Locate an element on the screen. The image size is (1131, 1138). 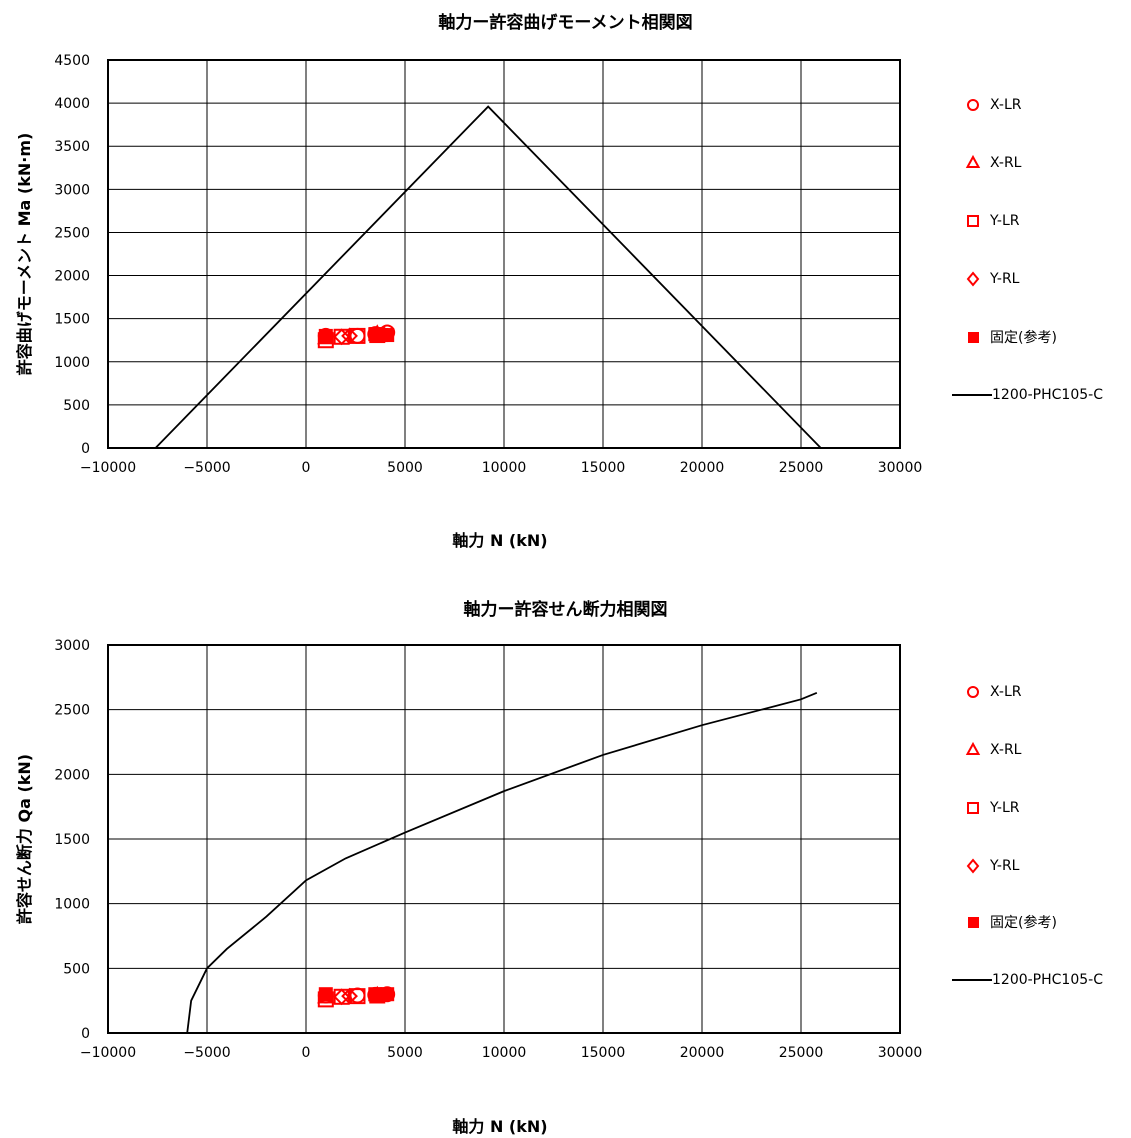
chart2-legend-item: Y-RL is located at coordinates (989, 866).